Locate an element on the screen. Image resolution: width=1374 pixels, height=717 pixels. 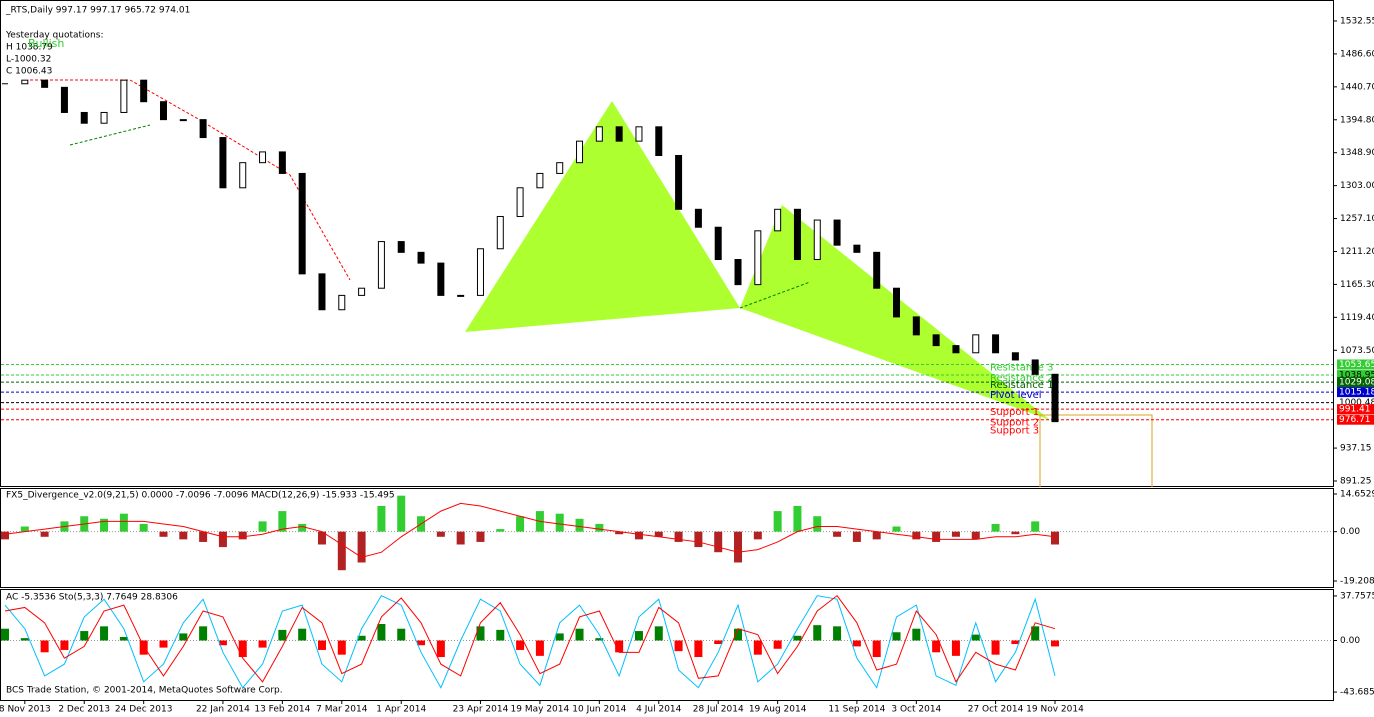
x-tick-label: 22 Jan 2014 is located at coordinates (223, 710).